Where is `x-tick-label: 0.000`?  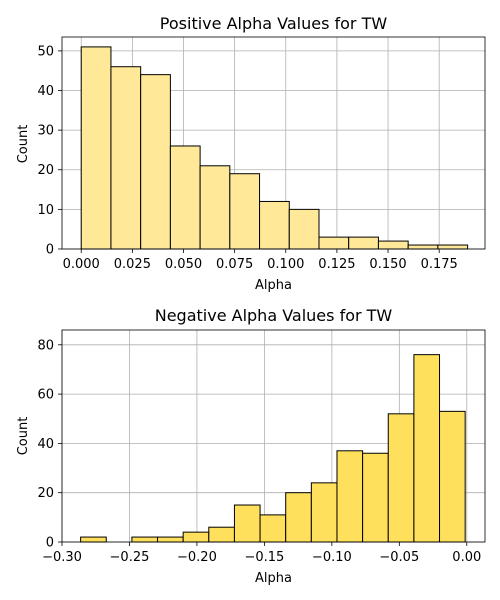 x-tick-label: 0.000 is located at coordinates (81, 264).